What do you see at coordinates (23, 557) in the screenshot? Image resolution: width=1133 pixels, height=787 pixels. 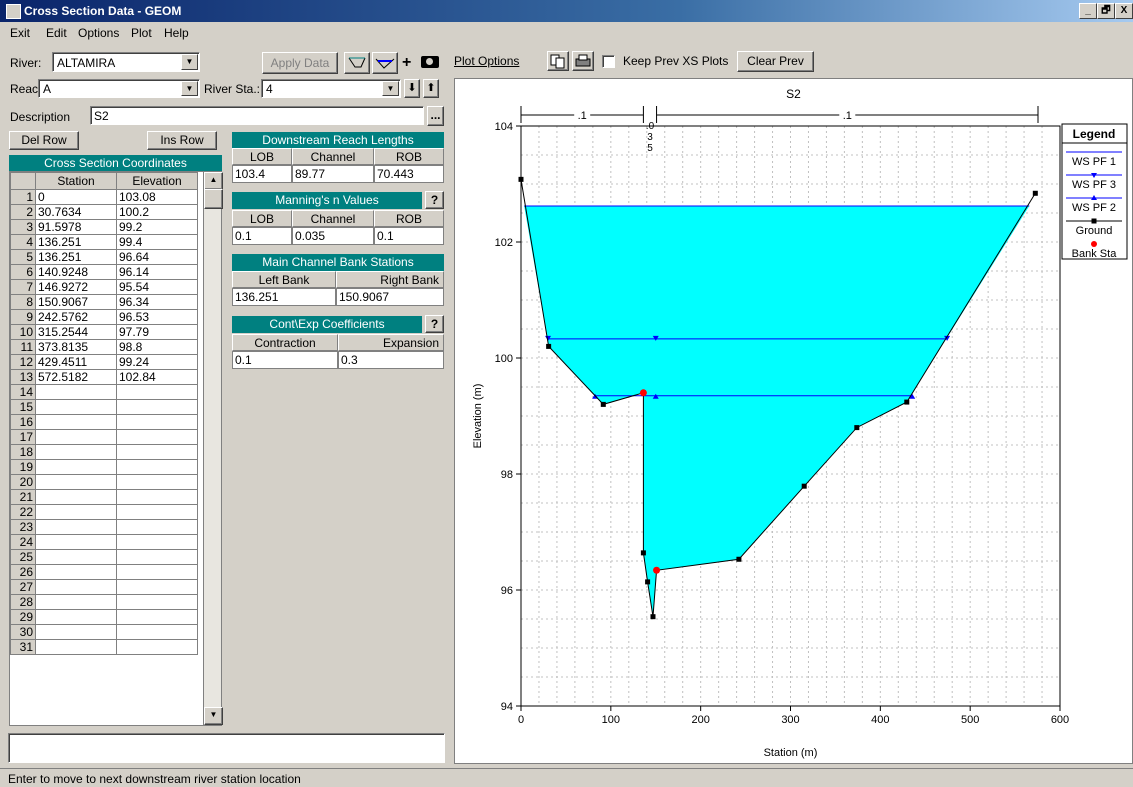 I see `row-number: 25` at bounding box center [23, 557].